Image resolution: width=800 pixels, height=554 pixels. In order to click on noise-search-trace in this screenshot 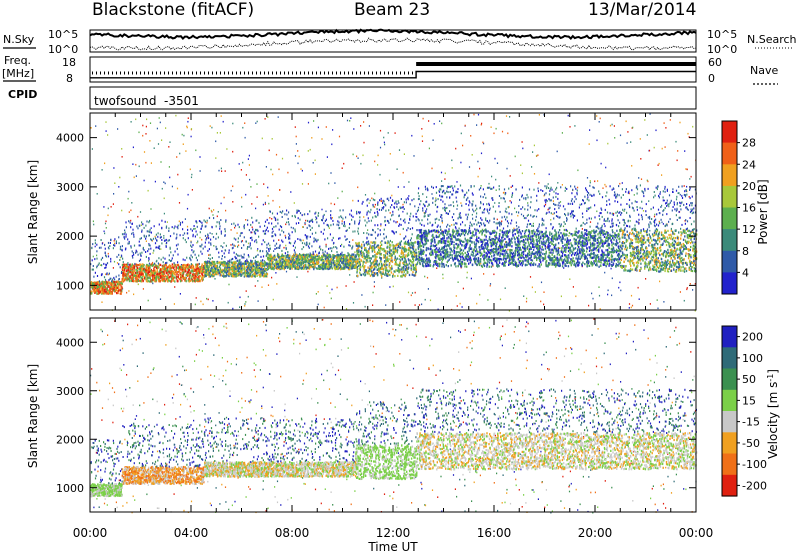, I will do `click(393, 44)`.